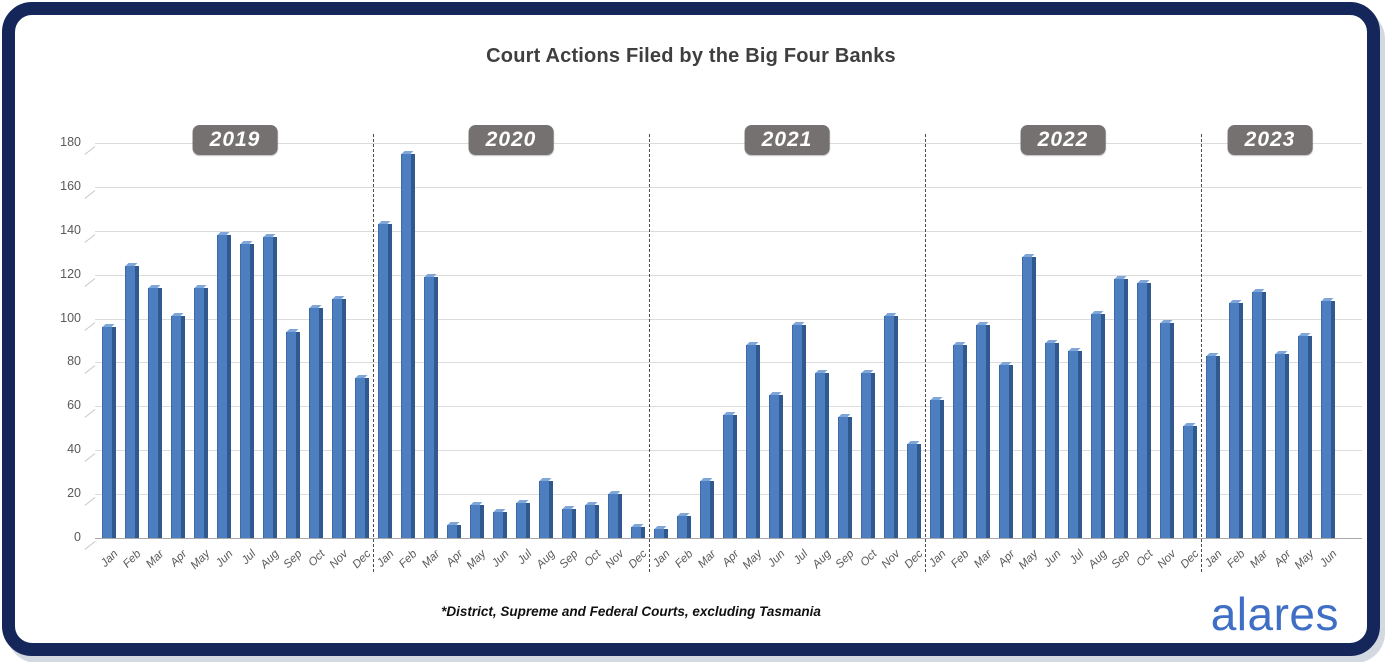 Image resolution: width=1386 pixels, height=662 pixels. Describe the element at coordinates (361, 457) in the screenshot. I see `bar-2019-Dec` at that location.